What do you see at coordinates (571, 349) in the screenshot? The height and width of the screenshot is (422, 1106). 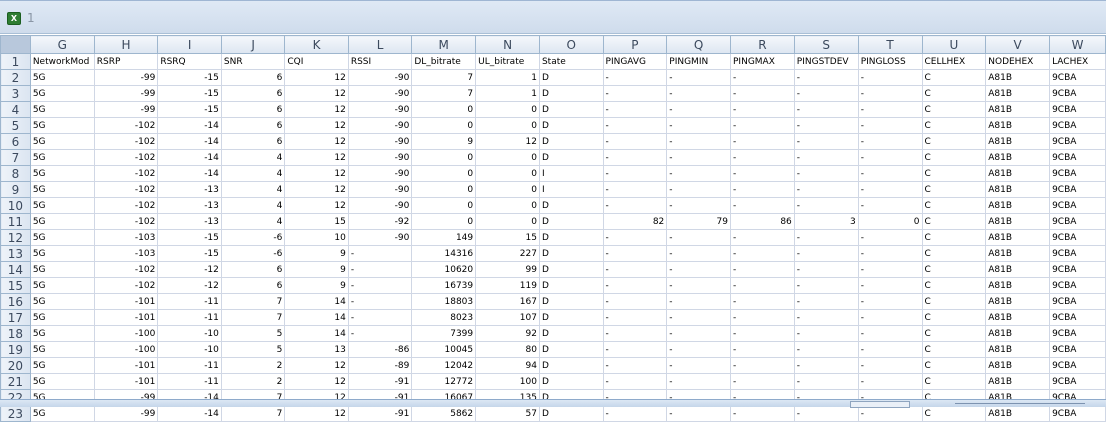 I see `cell-O19: D` at bounding box center [571, 349].